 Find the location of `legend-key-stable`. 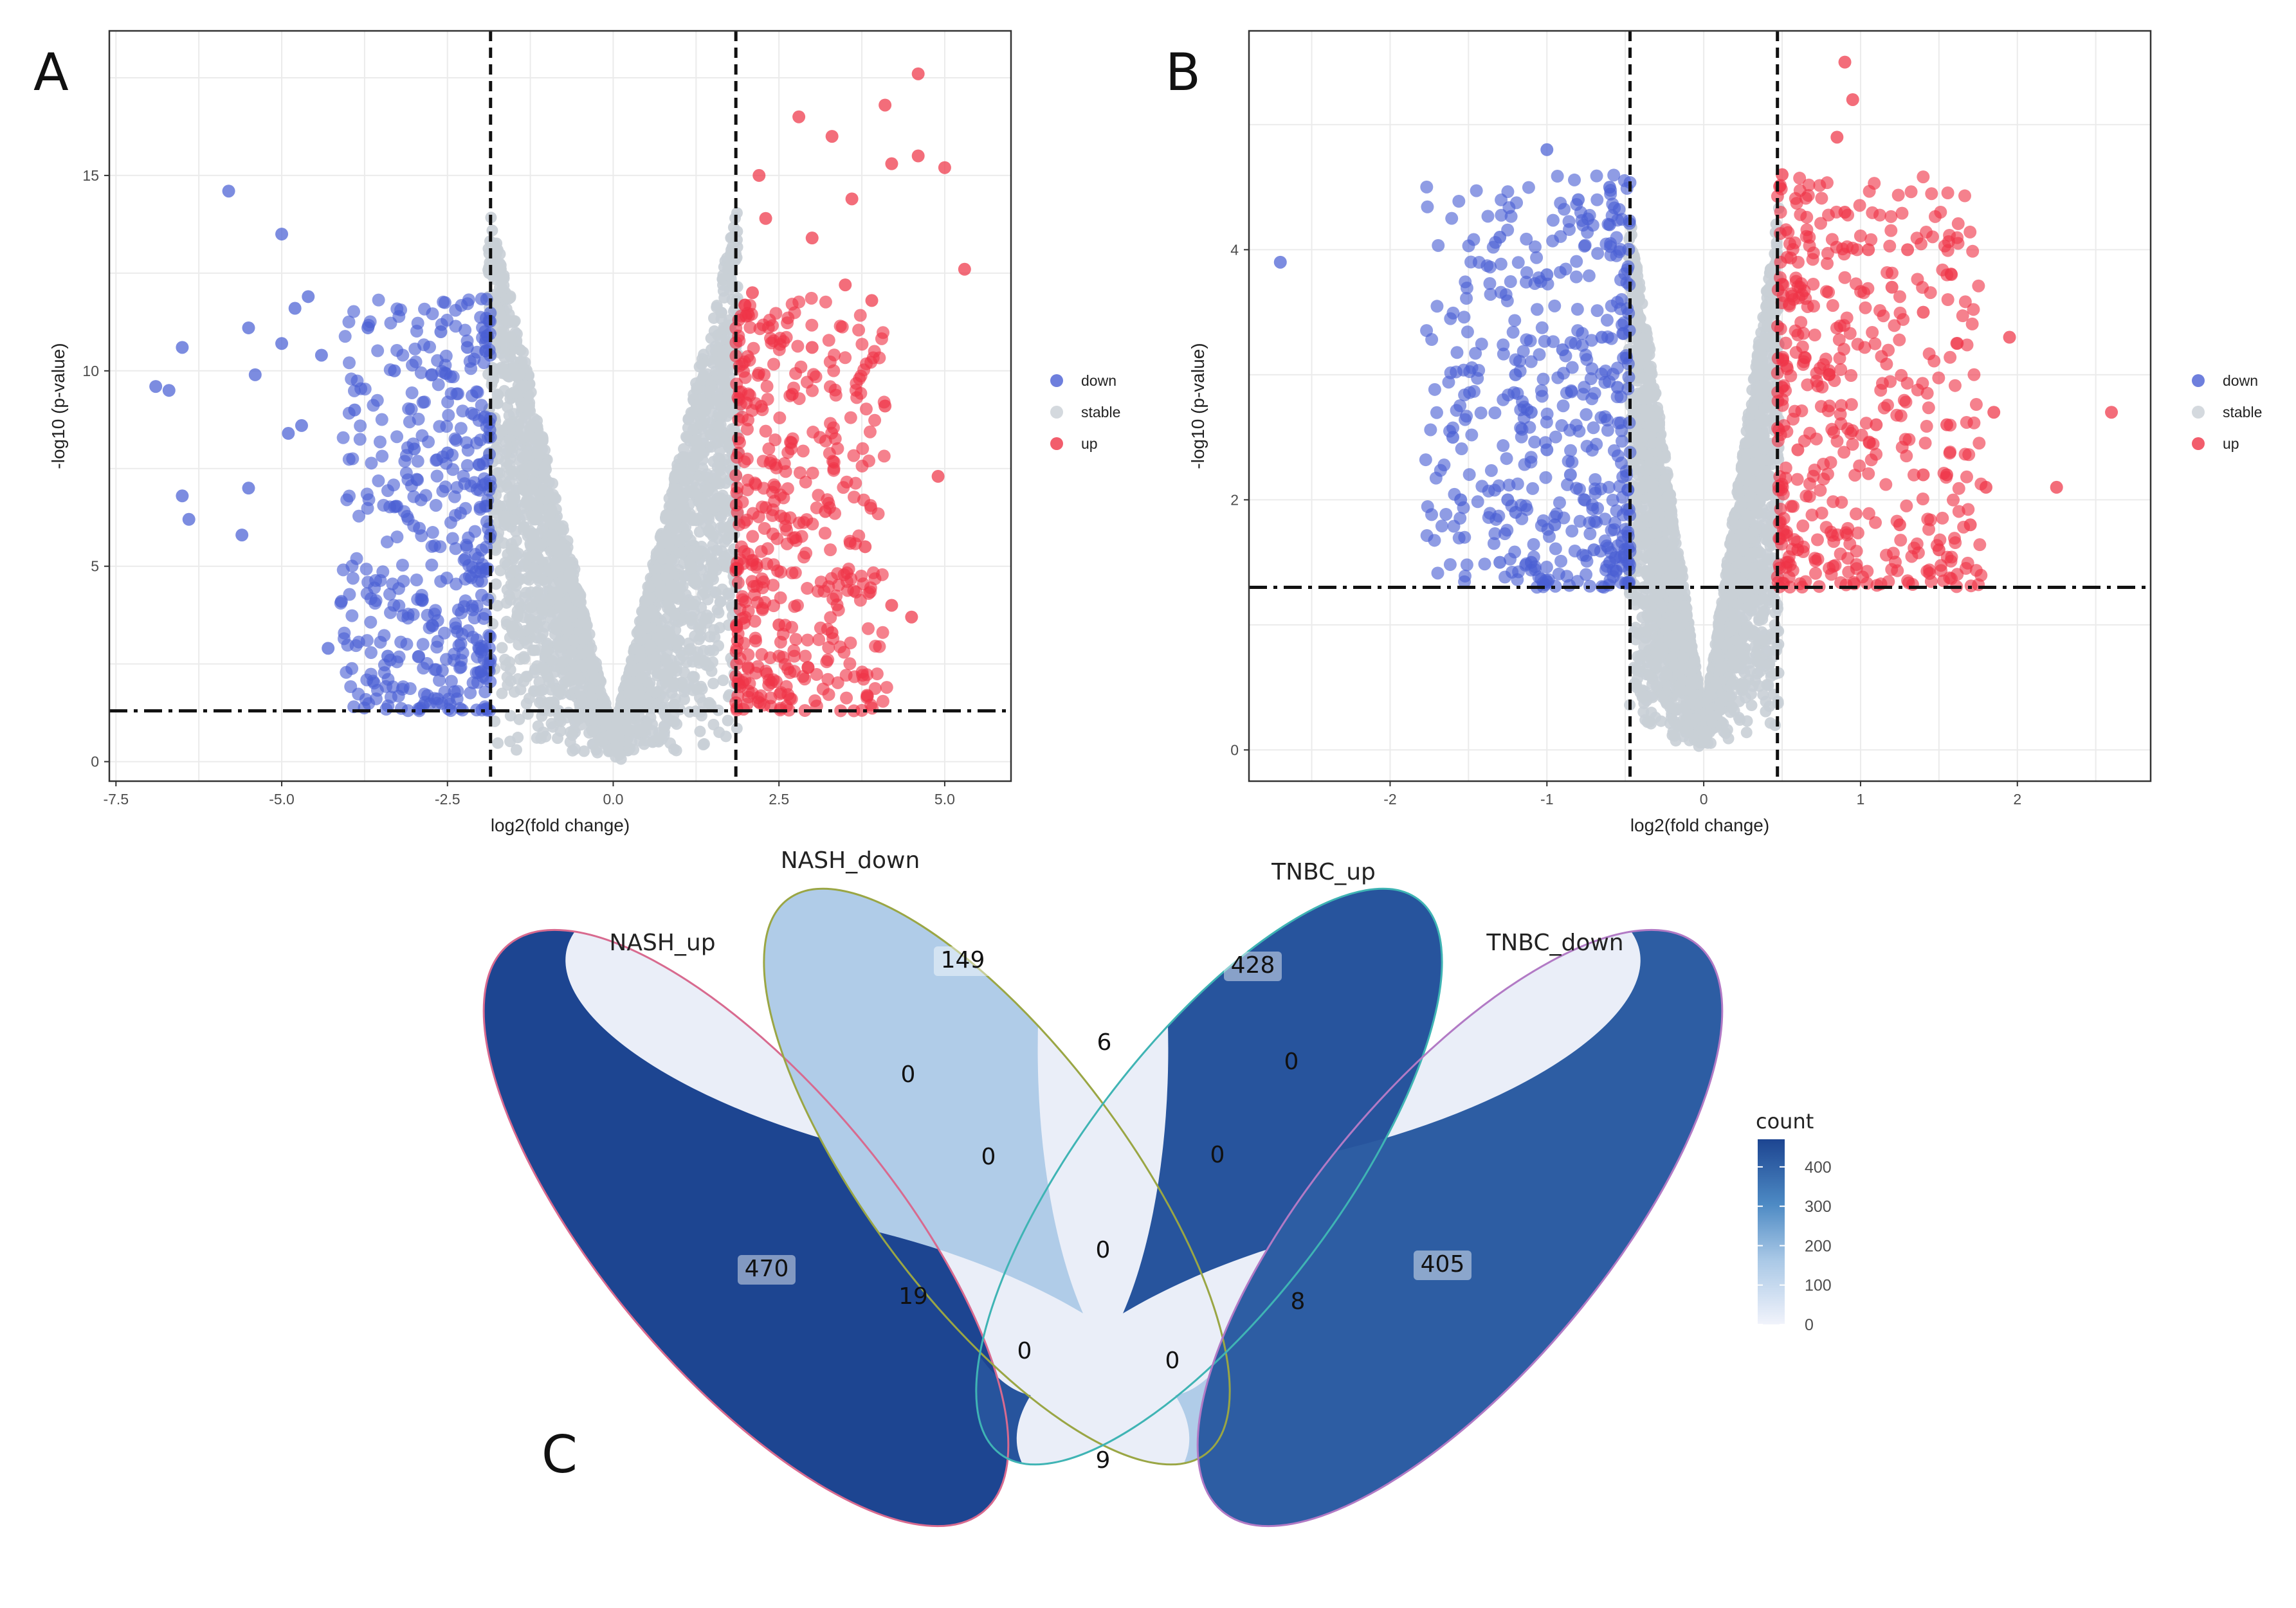

legend-key-stable is located at coordinates (1057, 413).